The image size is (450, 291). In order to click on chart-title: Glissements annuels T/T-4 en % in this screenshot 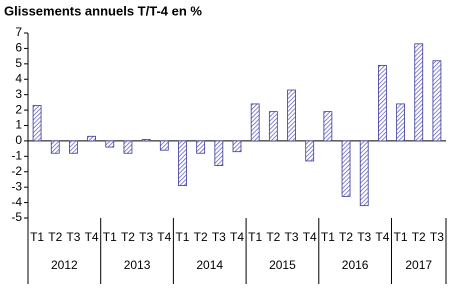, I will do `click(103, 10)`.